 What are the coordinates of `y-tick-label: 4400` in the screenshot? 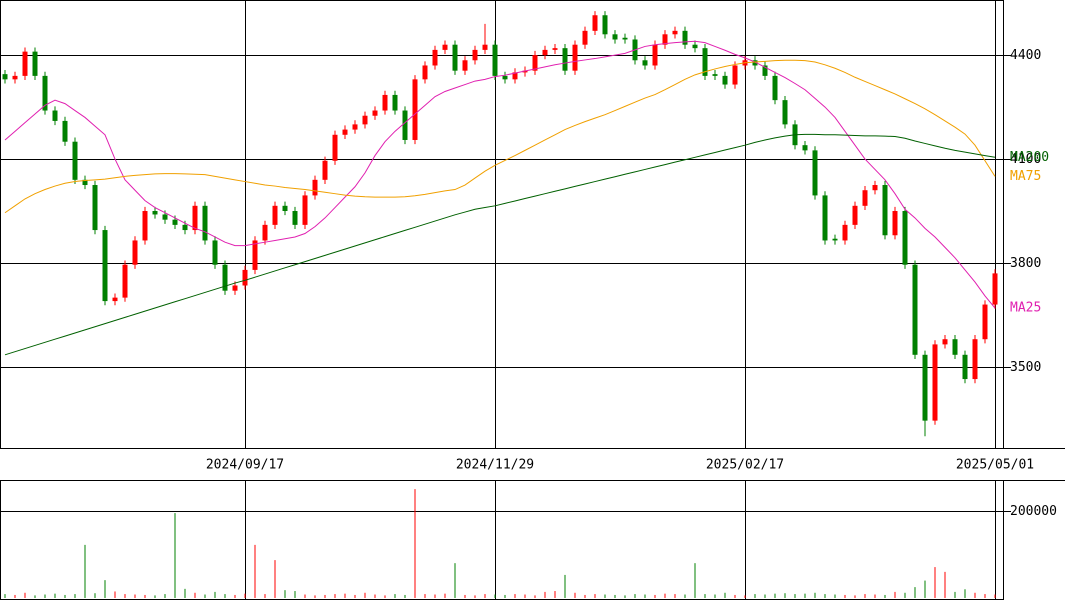 It's located at (1025, 55).